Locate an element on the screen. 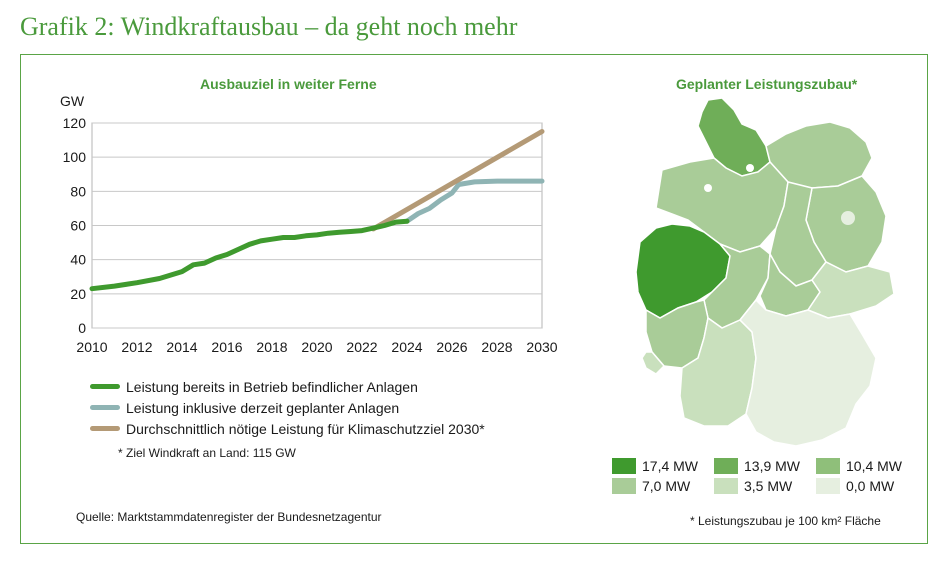 The width and height of the screenshot is (947, 563). map-legend-label: 0,0 MW is located at coordinates (870, 486).